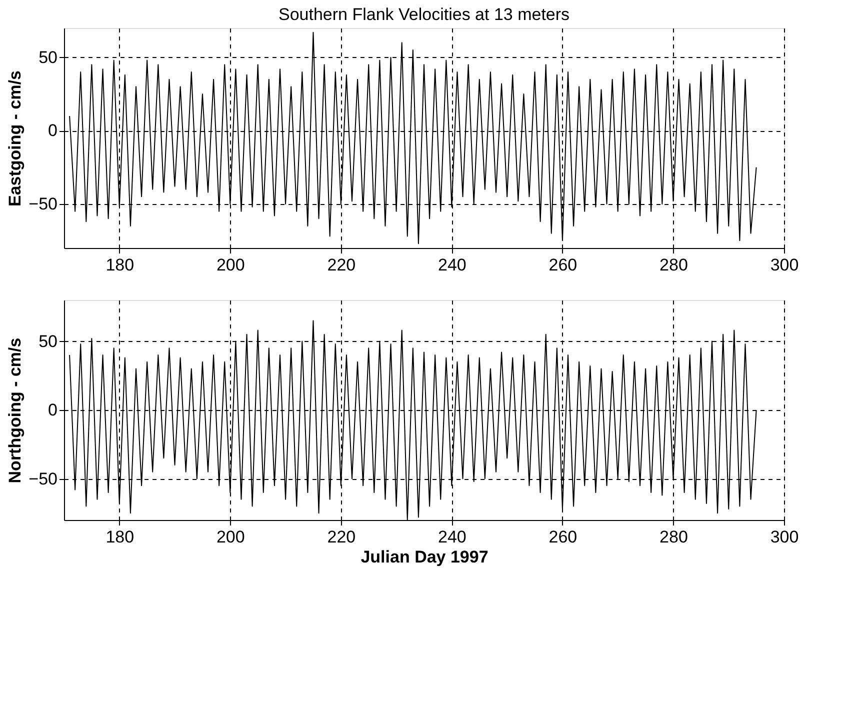 The image size is (859, 705). What do you see at coordinates (424, 14) in the screenshot?
I see `chart-title: Southern Flank Velocities at 13 meters` at bounding box center [424, 14].